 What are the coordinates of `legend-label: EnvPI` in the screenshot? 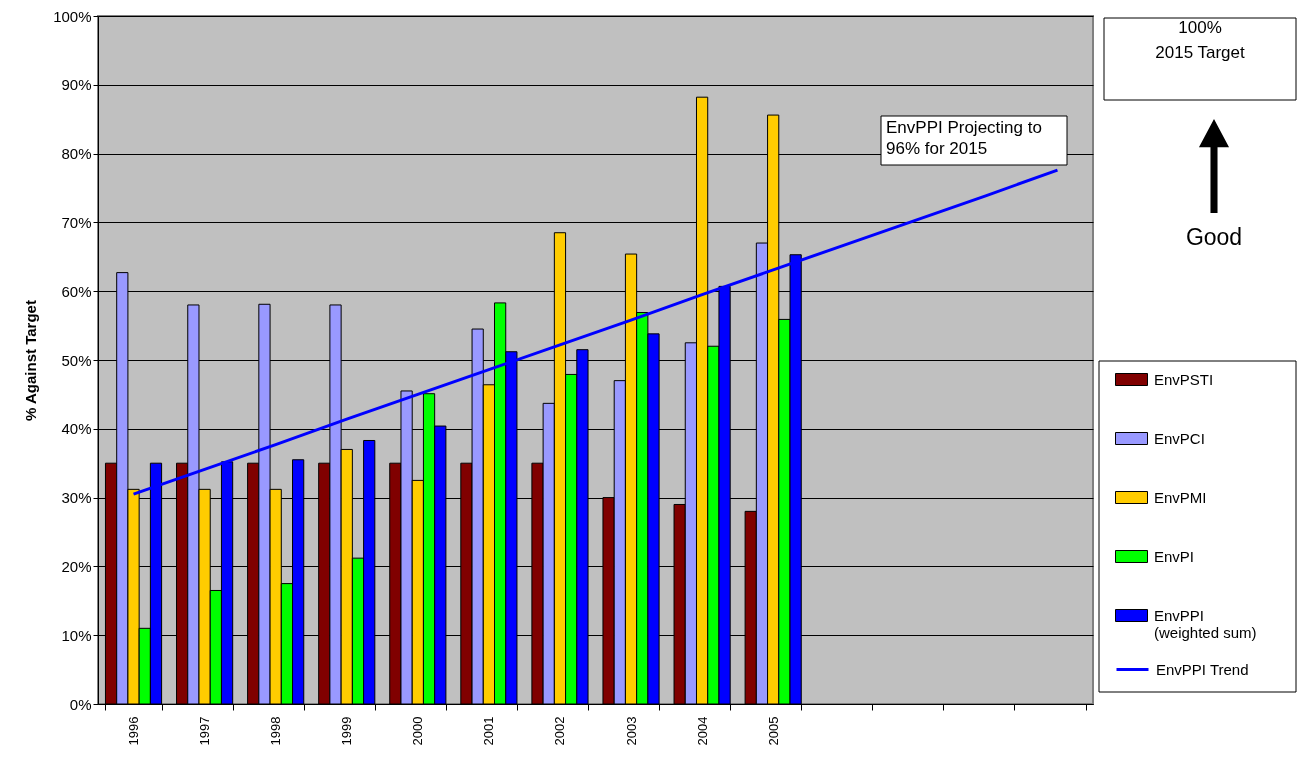 It's located at (1174, 556).